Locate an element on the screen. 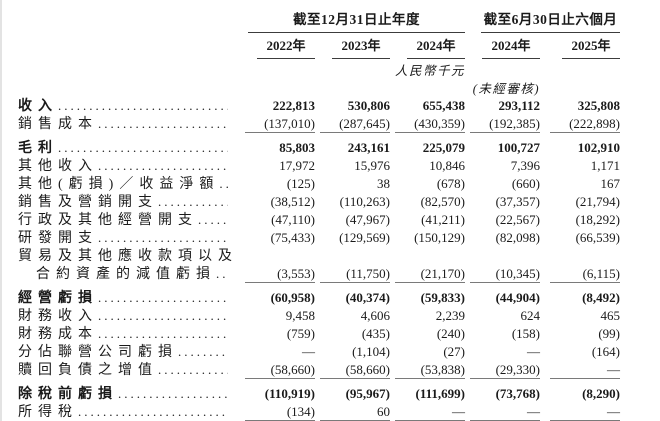 The width and height of the screenshot is (660, 421). year-header-cell: 2023年 is located at coordinates (352, 46).